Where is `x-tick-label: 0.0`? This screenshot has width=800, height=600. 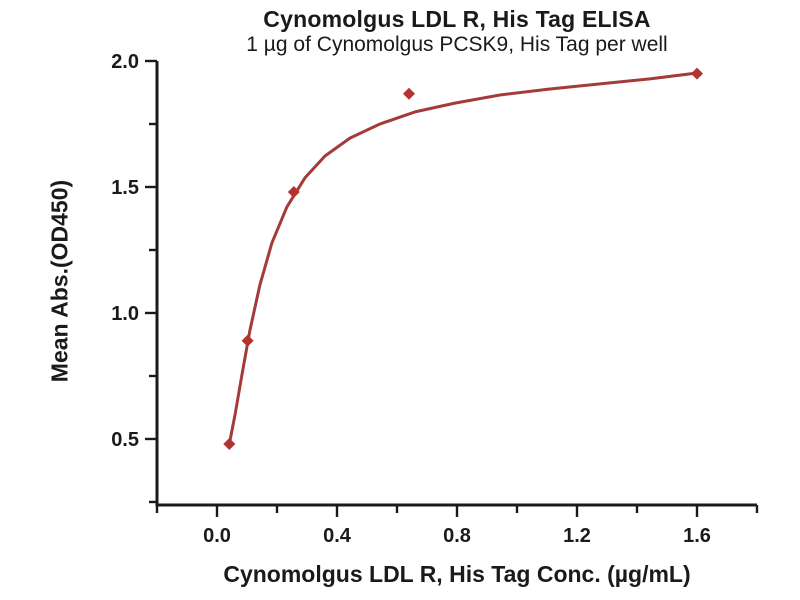
x-tick-label: 0.0 is located at coordinates (217, 536).